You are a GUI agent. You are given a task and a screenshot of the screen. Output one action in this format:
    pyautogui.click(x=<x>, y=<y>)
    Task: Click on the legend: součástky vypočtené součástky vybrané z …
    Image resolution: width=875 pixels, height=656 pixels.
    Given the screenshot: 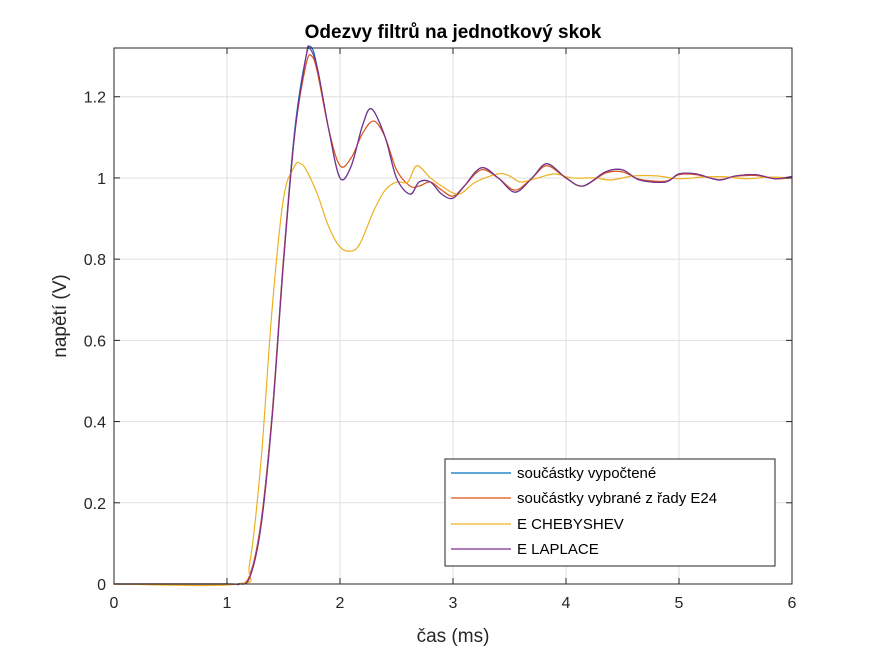 What is the action you would take?
    pyautogui.click(x=610, y=512)
    